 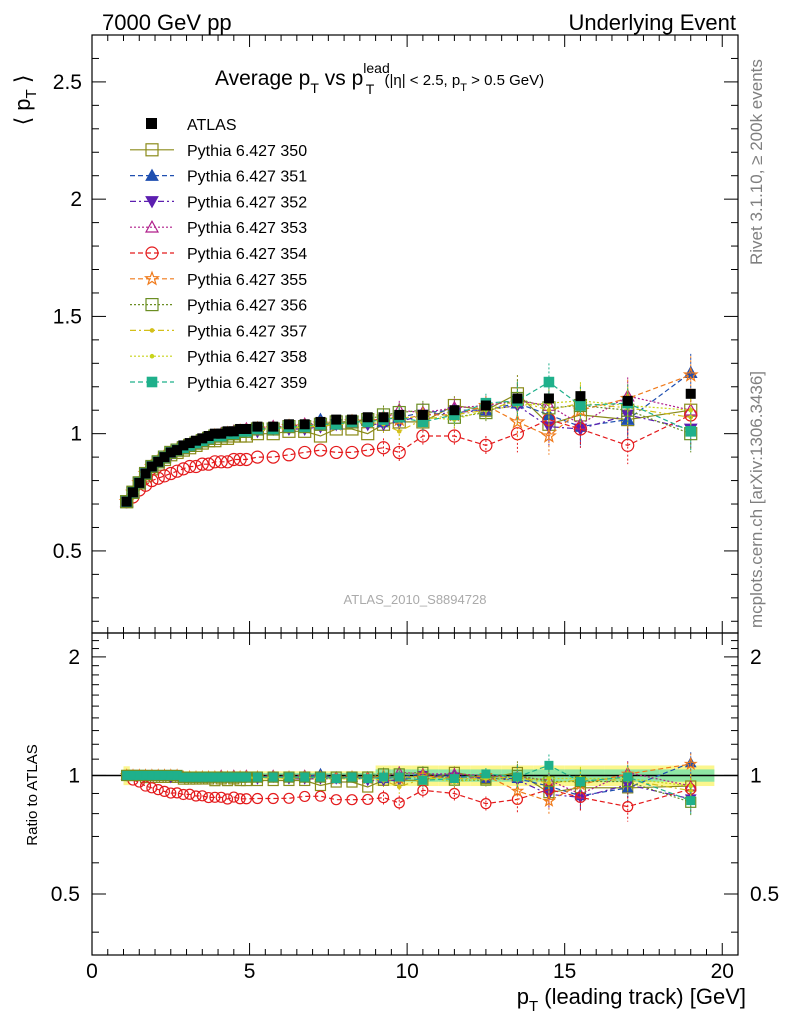 I want to click on legend-label: Pythia 6.427 358, so click(x=247, y=357).